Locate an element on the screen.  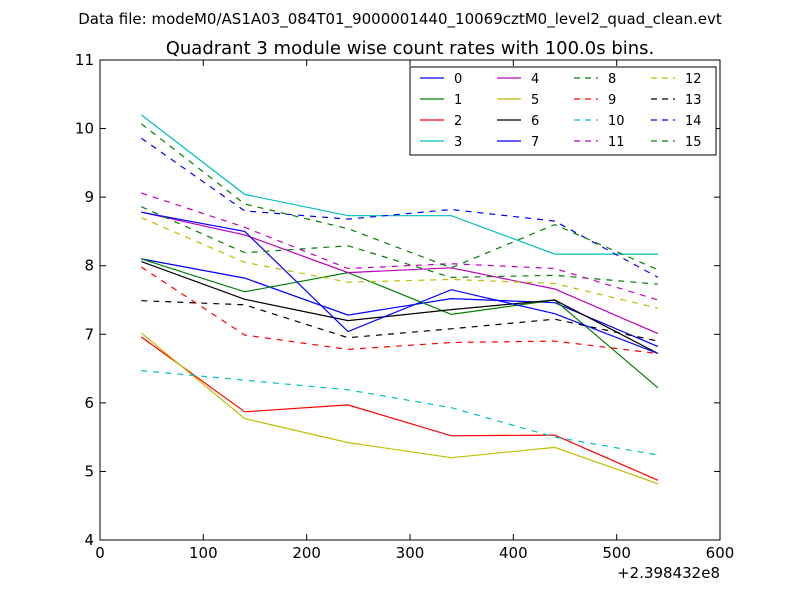
x-tick-label: 500 is located at coordinates (616, 553).